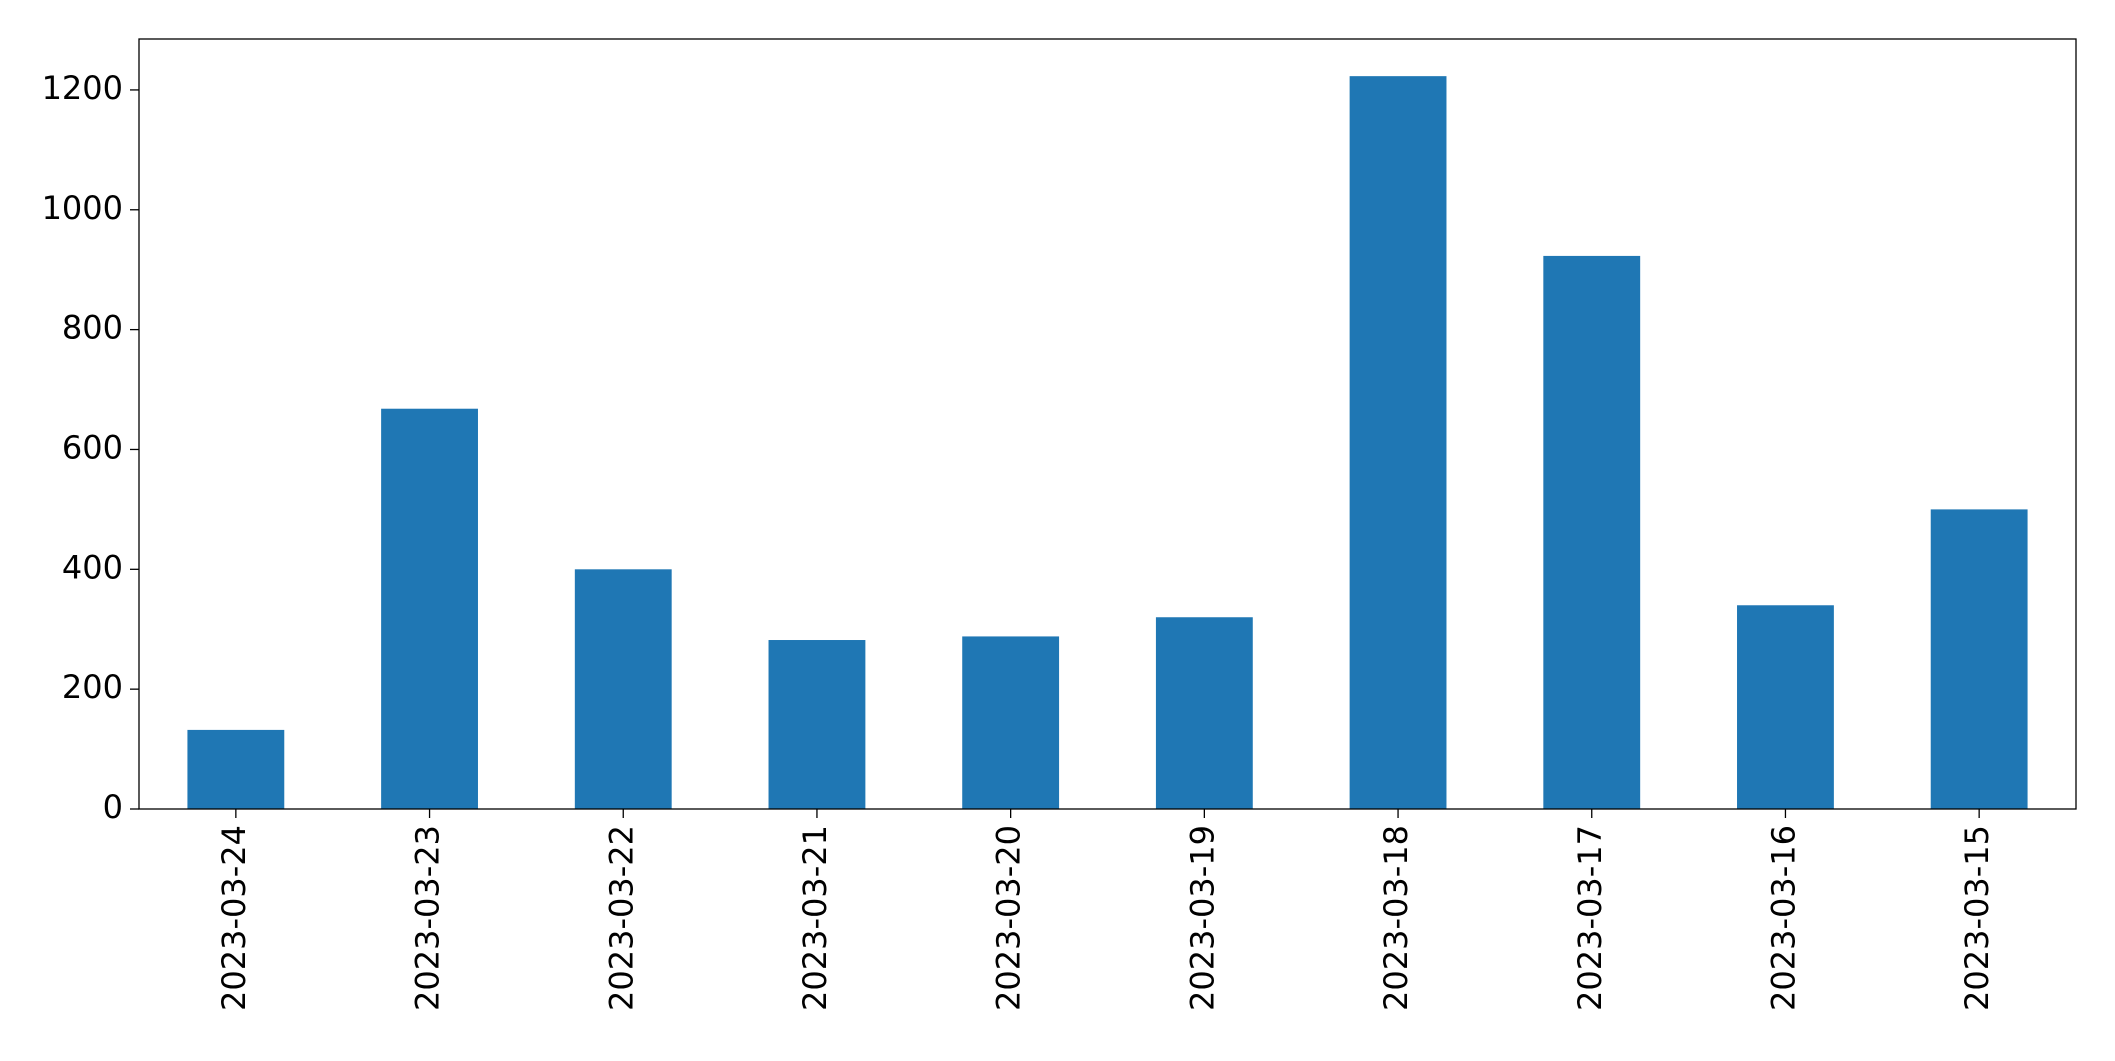 The height and width of the screenshot is (1061, 2115). Describe the element at coordinates (815, 918) in the screenshot. I see `x-tick-label: 2023-03-21` at that location.